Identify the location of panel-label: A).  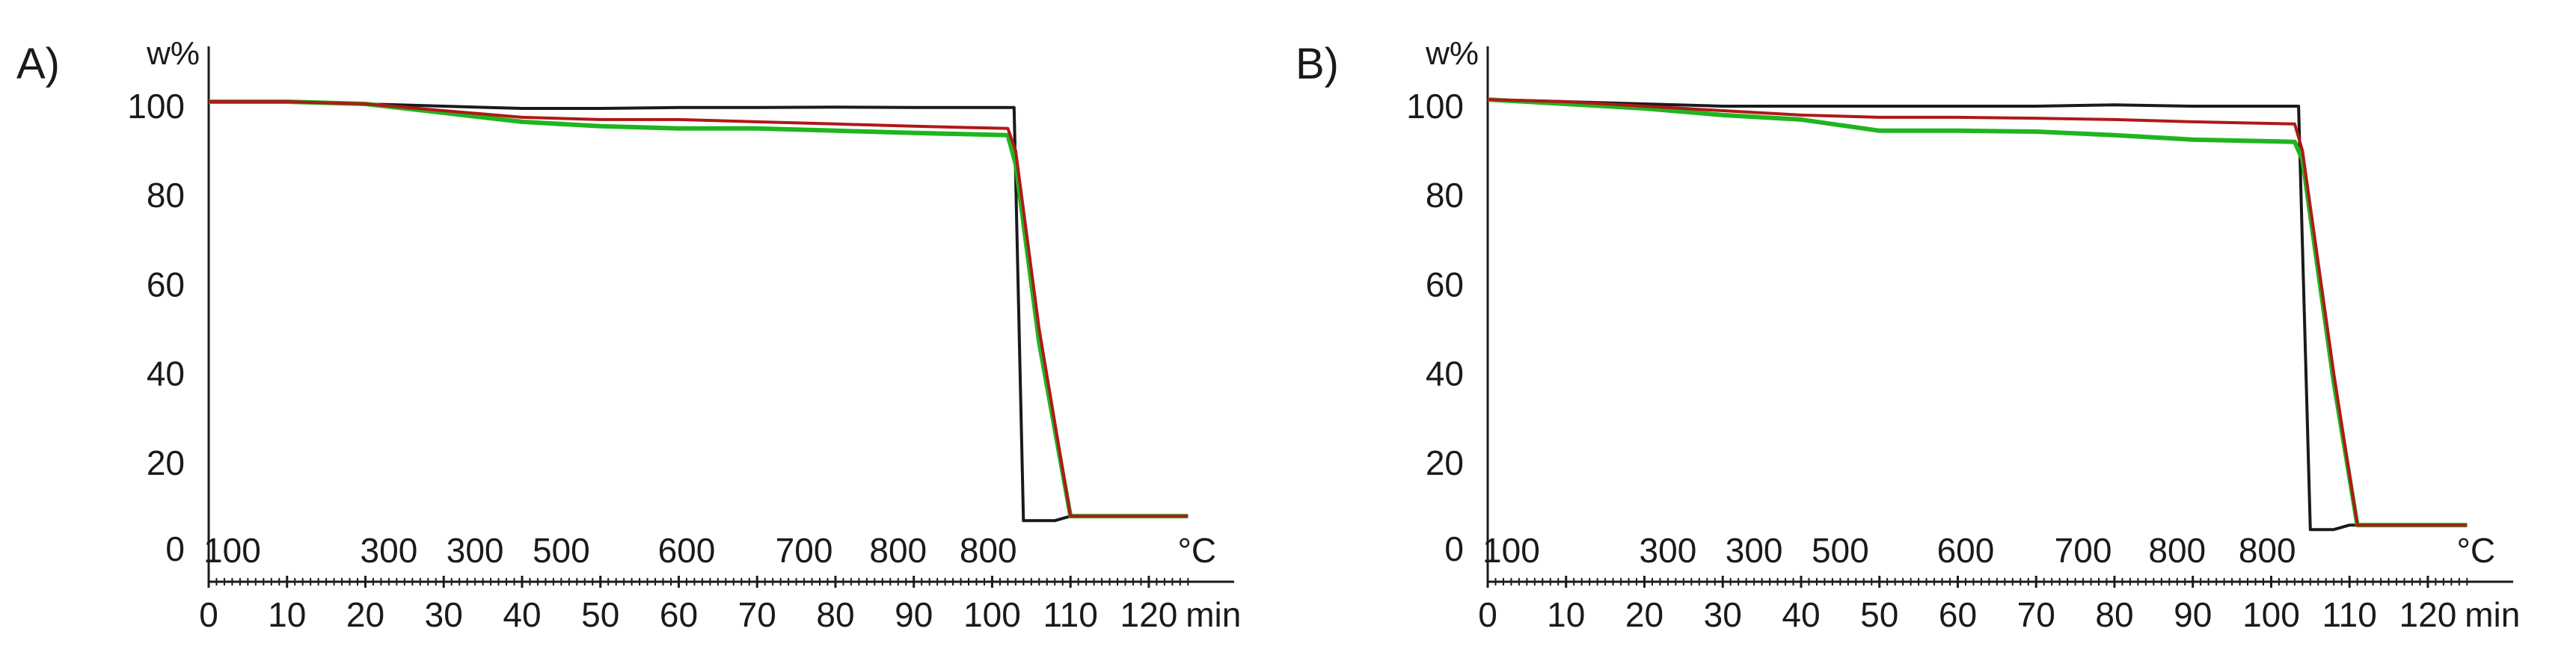
(38, 64).